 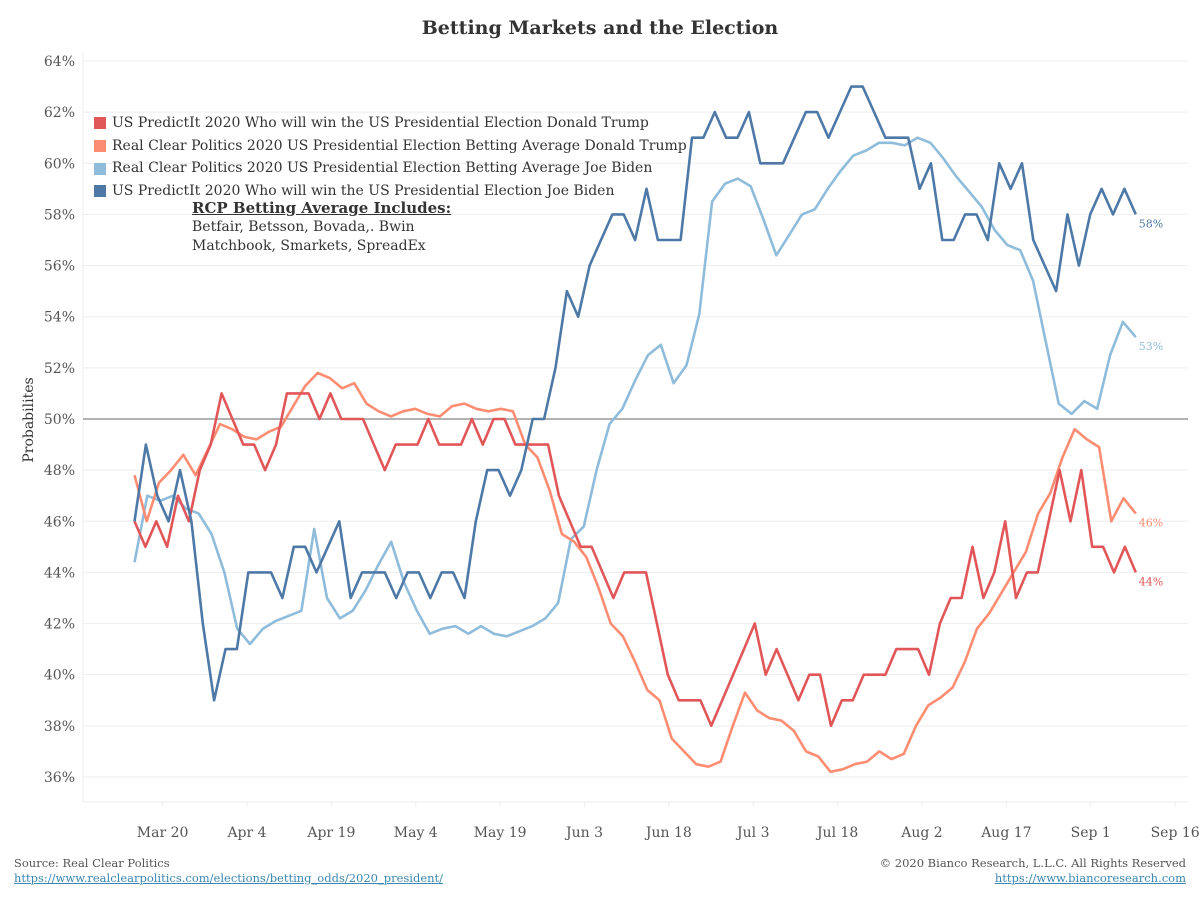 I want to click on chart-title: Betting Markets and the Election, so click(x=600, y=28).